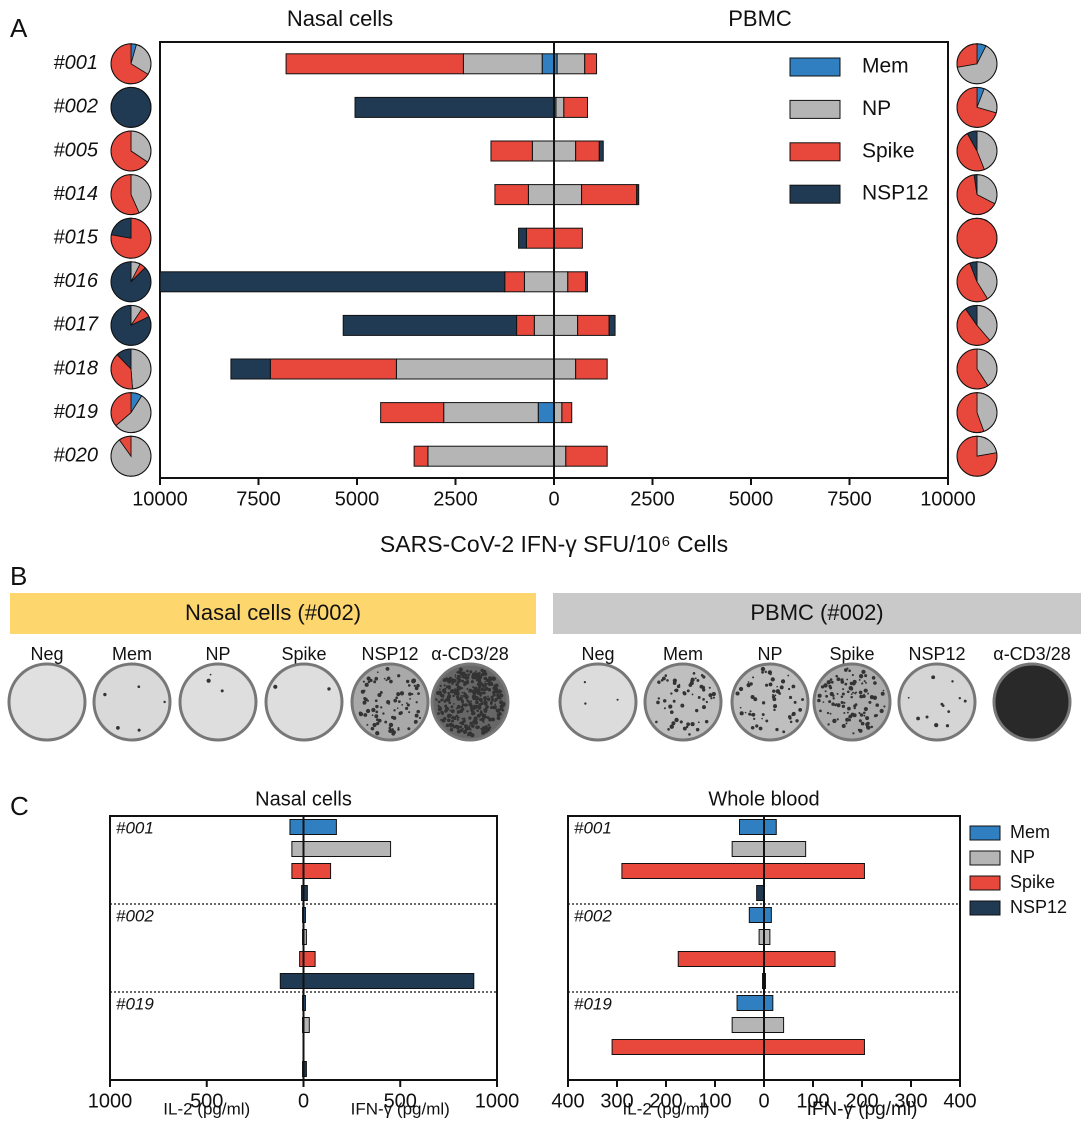 This screenshot has height=1123, width=1081. Describe the element at coordinates (593, 1004) in the screenshot. I see `group-label: #019` at that location.